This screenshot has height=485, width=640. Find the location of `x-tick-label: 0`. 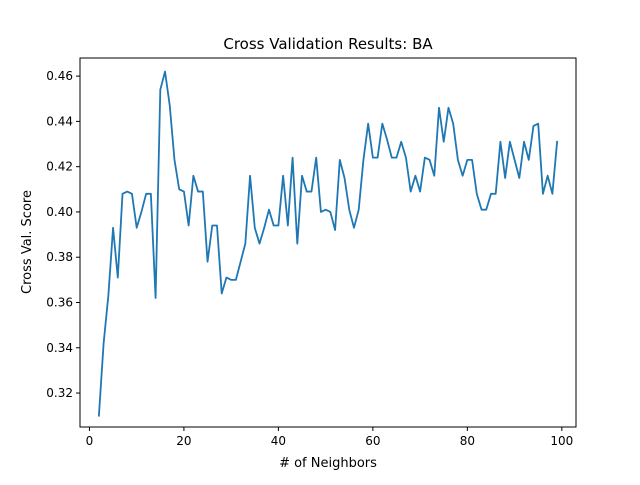

x-tick-label: 0 is located at coordinates (90, 441).